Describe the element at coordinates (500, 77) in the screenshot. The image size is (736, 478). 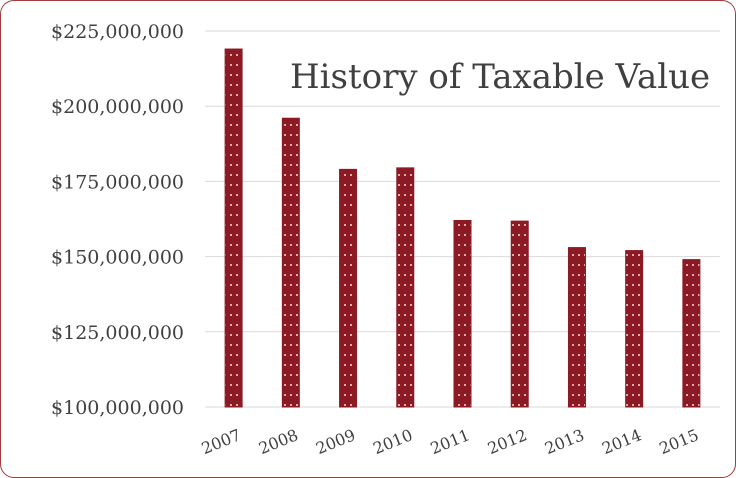
I see `chart-title: History of Taxable Value` at that location.